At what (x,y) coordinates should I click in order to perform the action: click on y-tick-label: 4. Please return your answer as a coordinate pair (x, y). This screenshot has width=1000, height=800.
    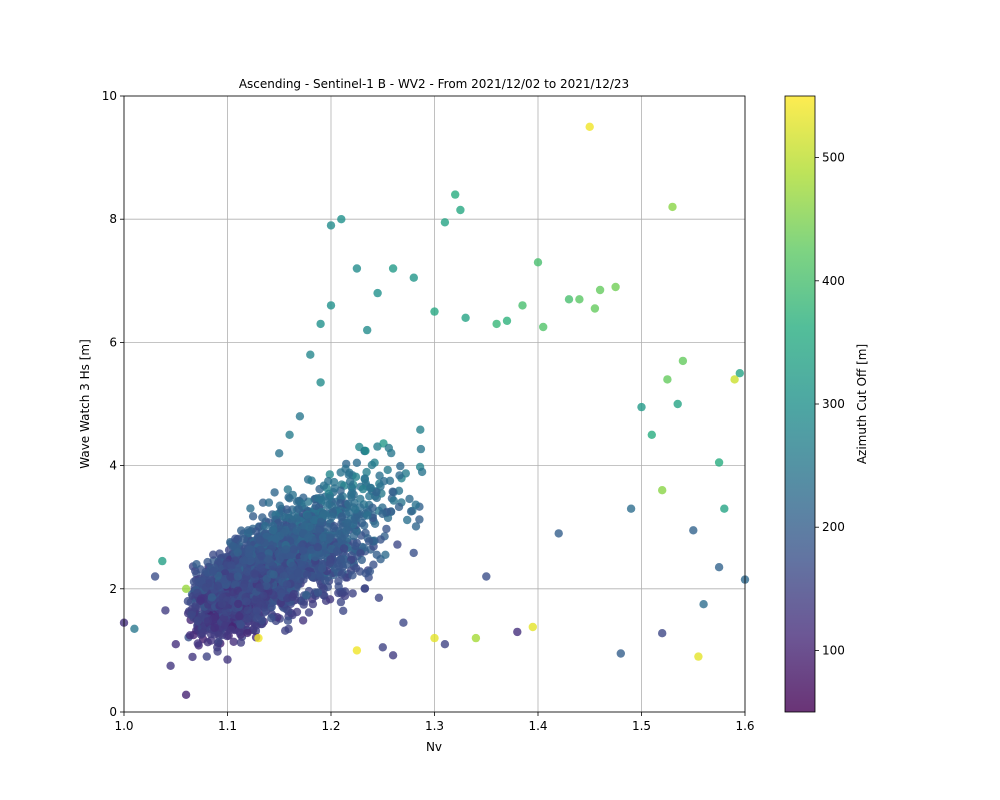
    Looking at the image, I should click on (113, 466).